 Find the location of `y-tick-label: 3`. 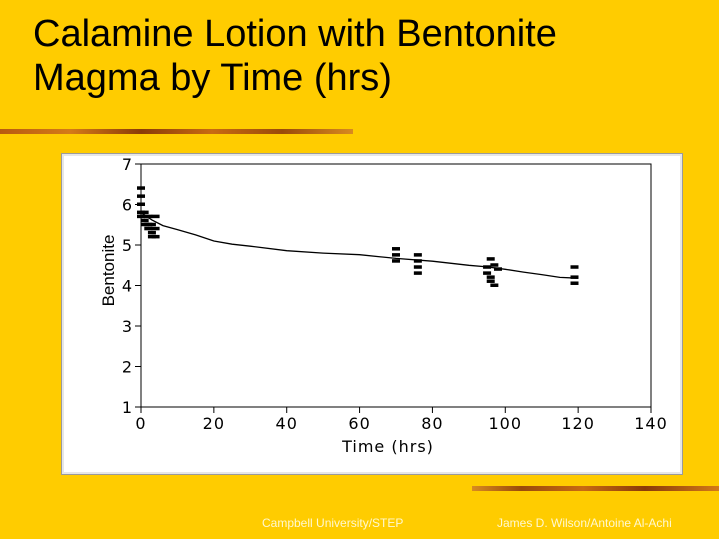

y-tick-label: 3 is located at coordinates (127, 326).